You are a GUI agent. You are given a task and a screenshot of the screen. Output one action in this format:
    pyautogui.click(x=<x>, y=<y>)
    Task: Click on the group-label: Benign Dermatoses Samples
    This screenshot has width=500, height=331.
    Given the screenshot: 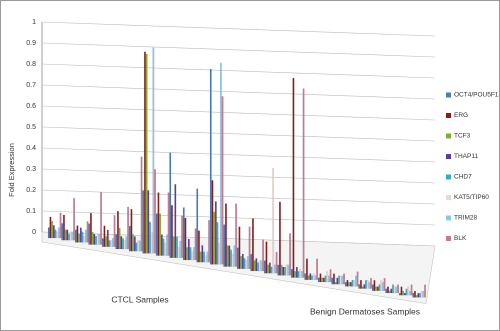 What is the action you would take?
    pyautogui.click(x=365, y=311)
    